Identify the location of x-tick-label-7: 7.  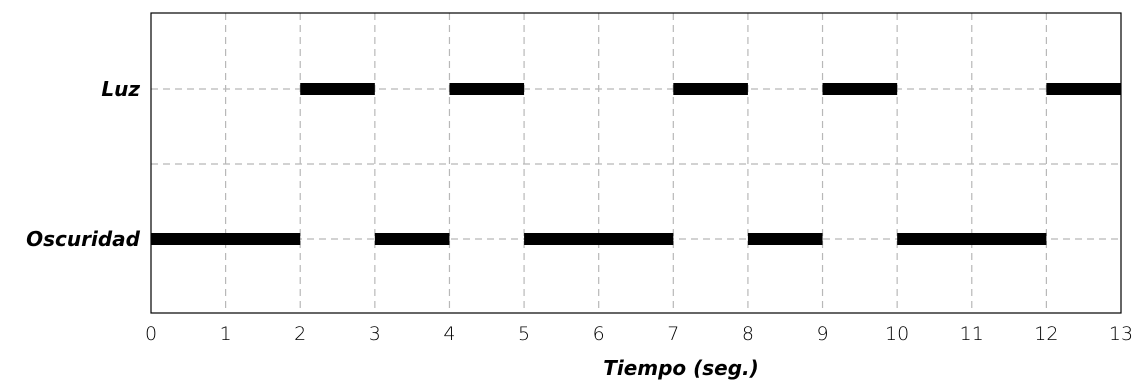
(673, 334).